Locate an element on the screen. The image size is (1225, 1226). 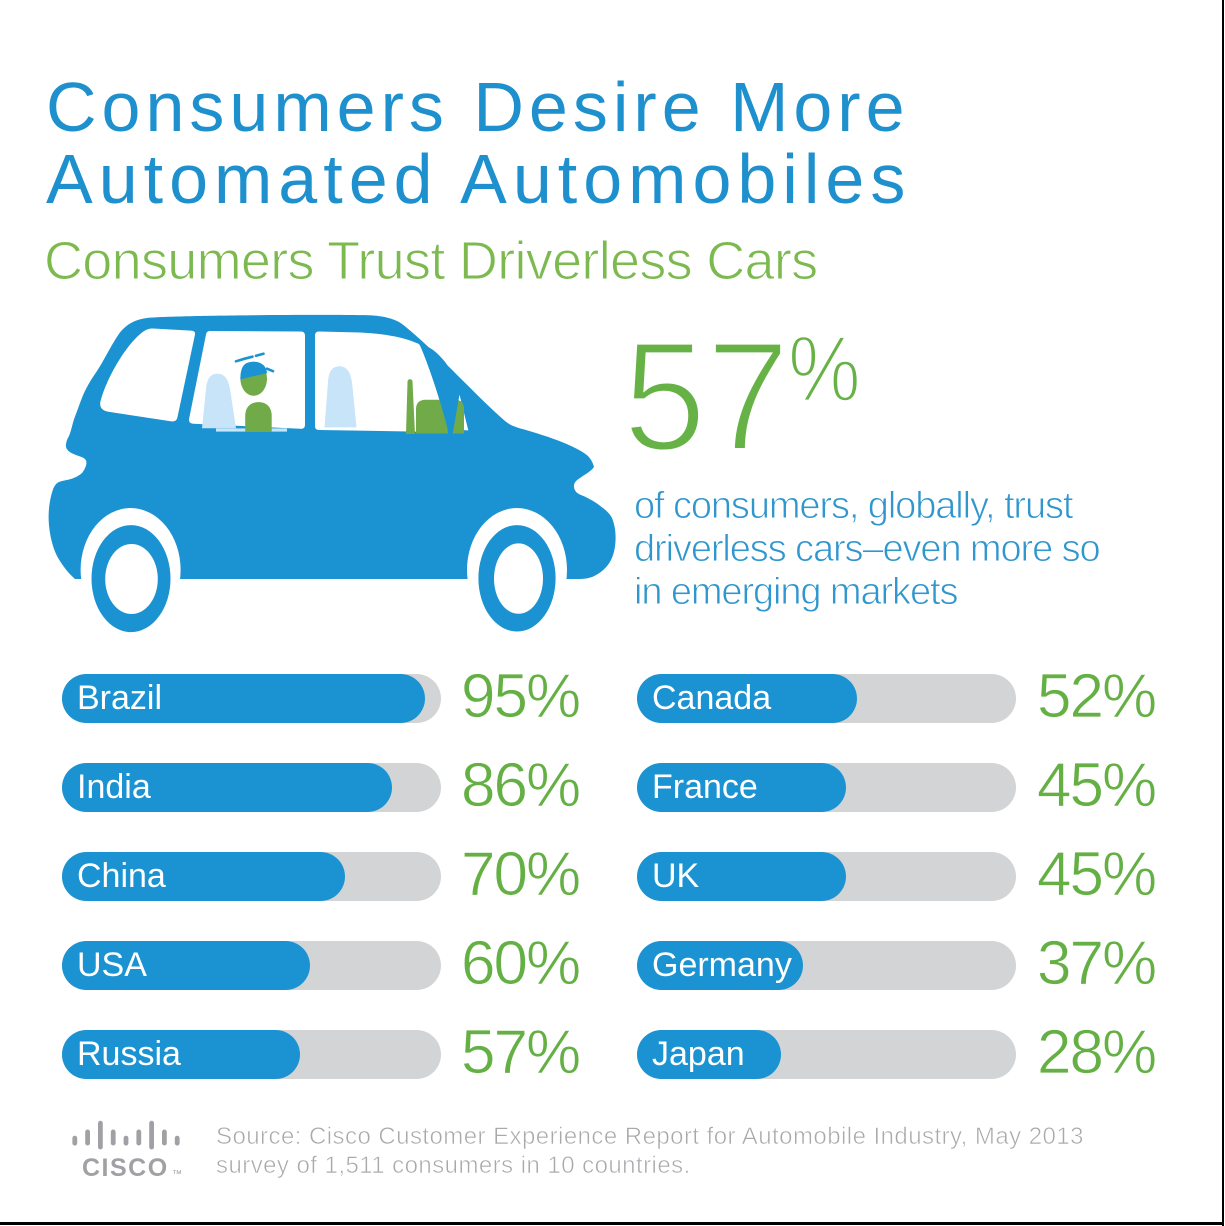
svg-text: ™ is located at coordinates (177, 1174).